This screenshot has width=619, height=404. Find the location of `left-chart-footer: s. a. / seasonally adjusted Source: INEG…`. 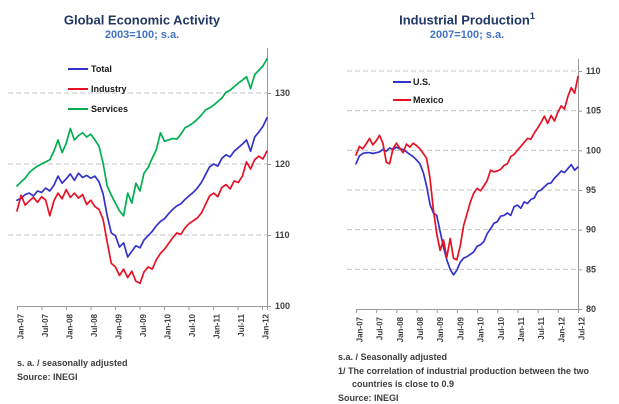

left-chart-footer: s. a. / seasonally adjusted Source: INEG… is located at coordinates (155, 370).